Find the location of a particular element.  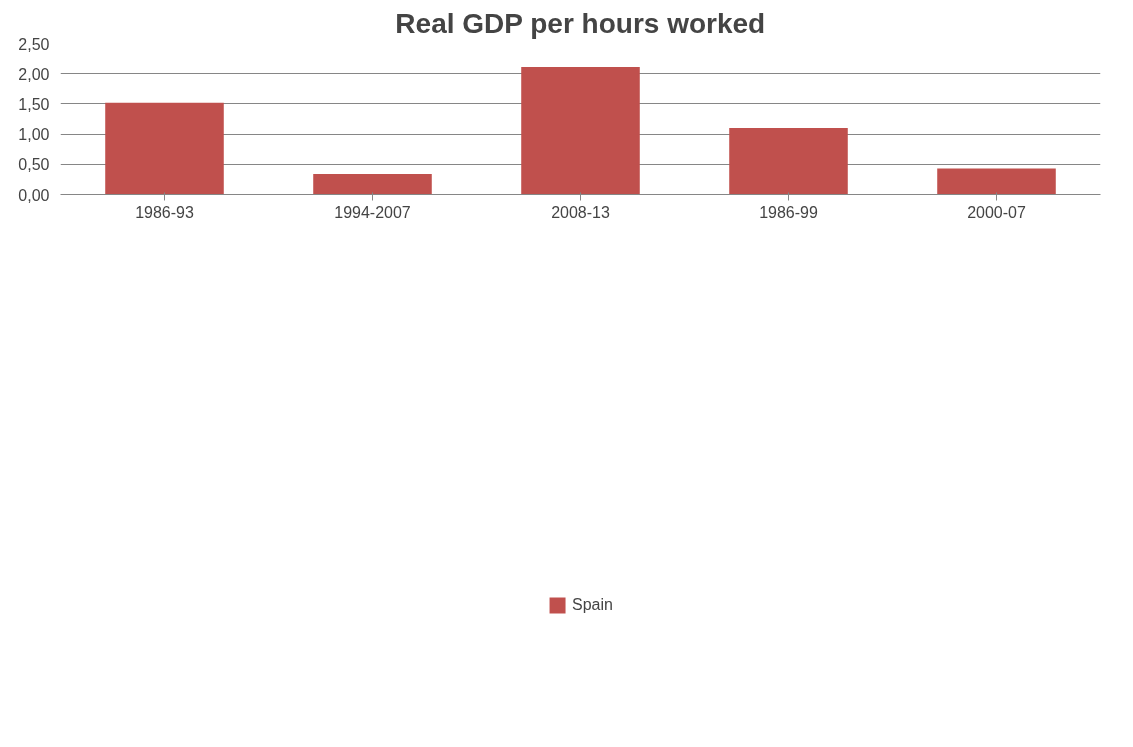

chart-title: Real GDP per hours worked is located at coordinates (580, 23).